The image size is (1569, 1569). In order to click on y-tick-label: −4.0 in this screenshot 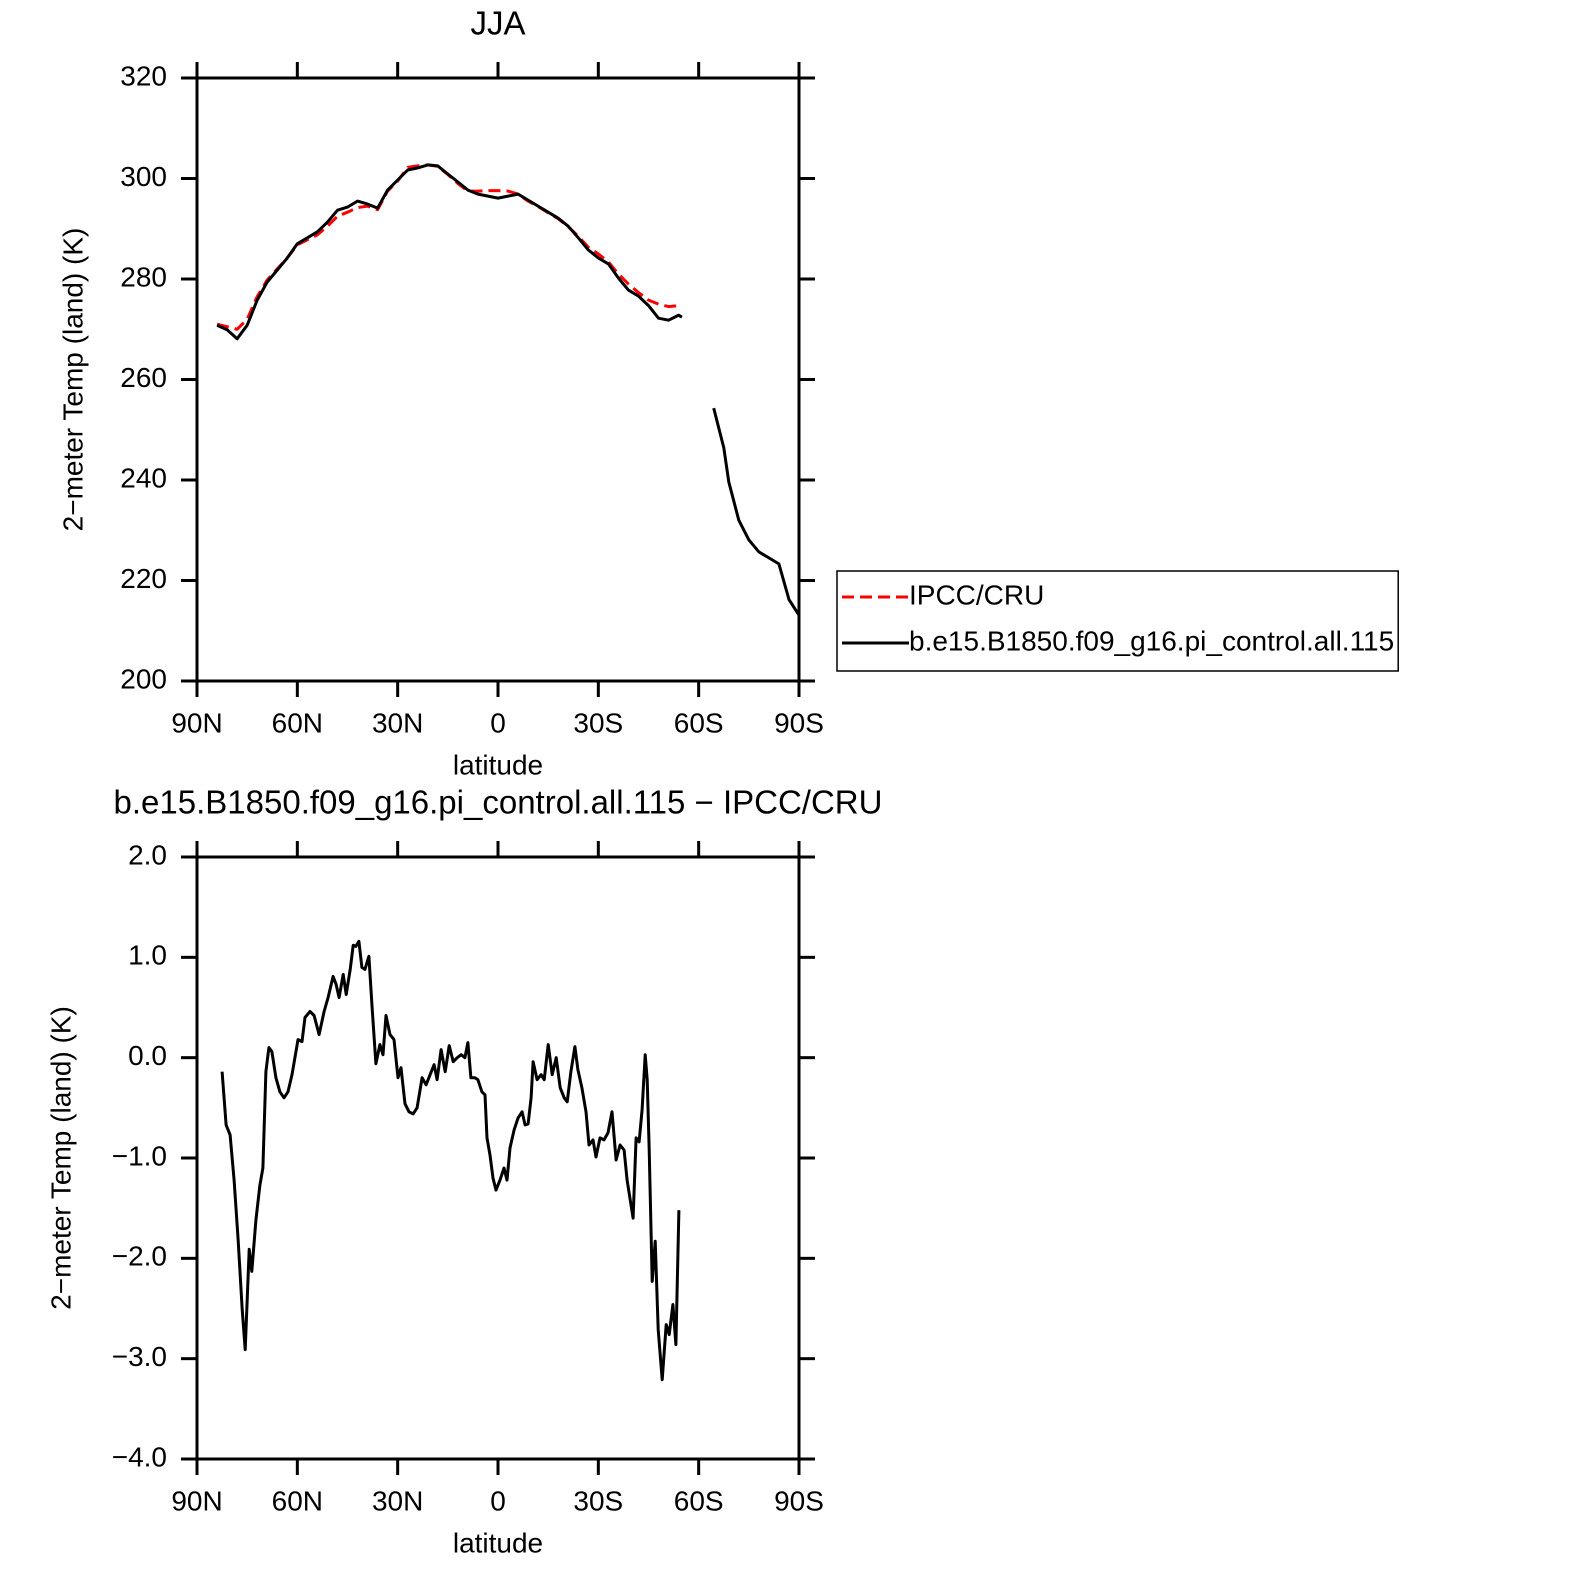, I will do `click(139, 1456)`.